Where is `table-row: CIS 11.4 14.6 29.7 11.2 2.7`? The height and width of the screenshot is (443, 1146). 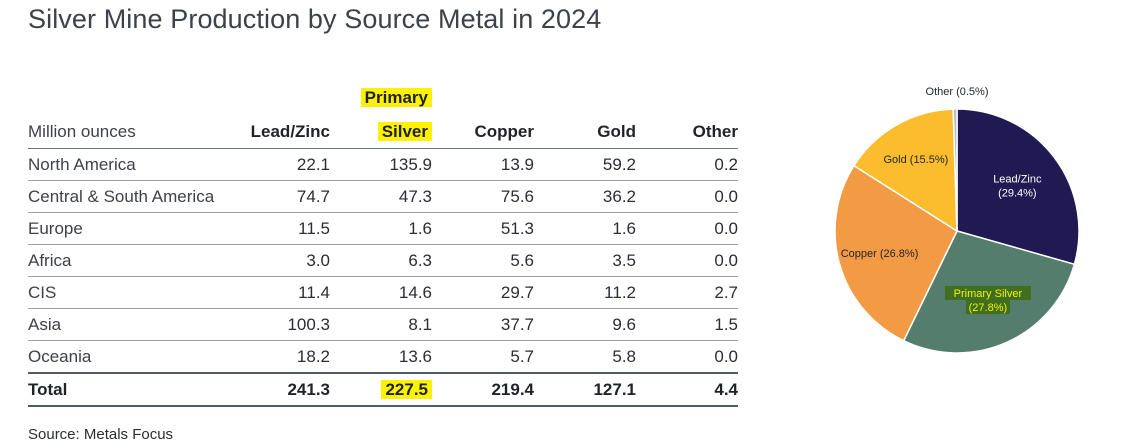 table-row: CIS 11.4 14.6 29.7 11.2 2.7 is located at coordinates (383, 292).